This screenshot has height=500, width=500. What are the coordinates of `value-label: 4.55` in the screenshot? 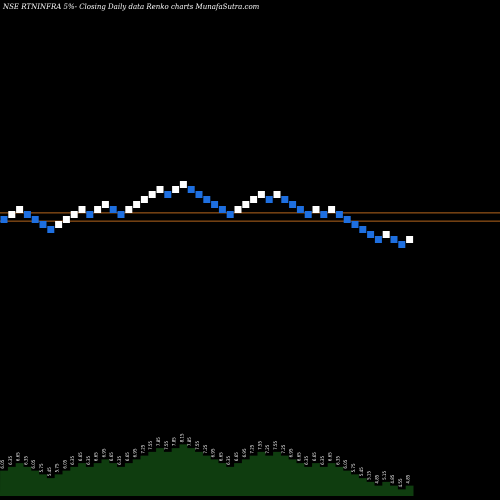 It's located at (400, 482).